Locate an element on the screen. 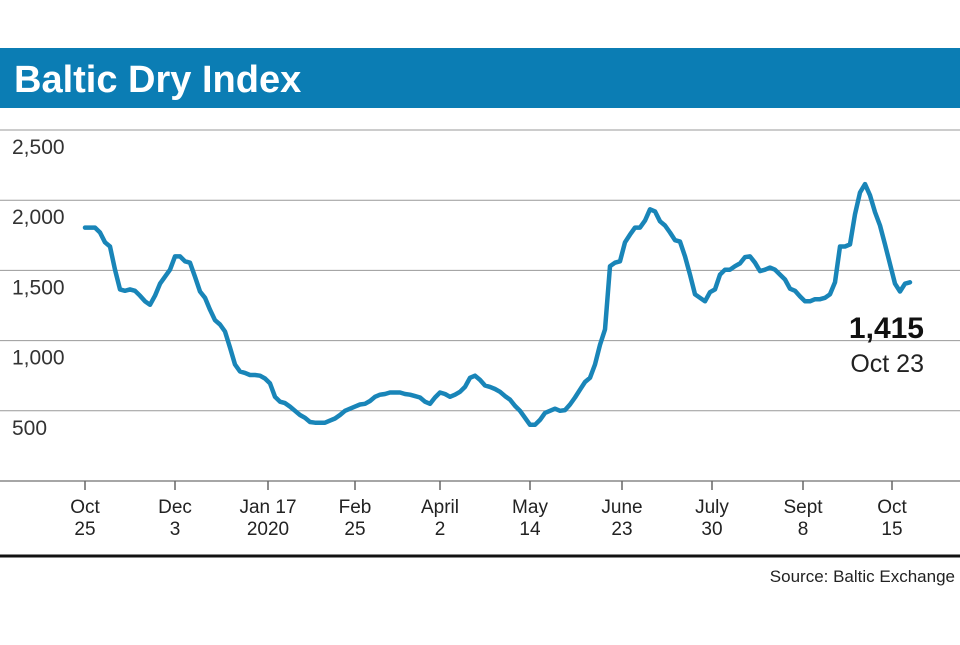 Image resolution: width=960 pixels, height=645 pixels. x-tick-label: July 30 is located at coordinates (712, 518).